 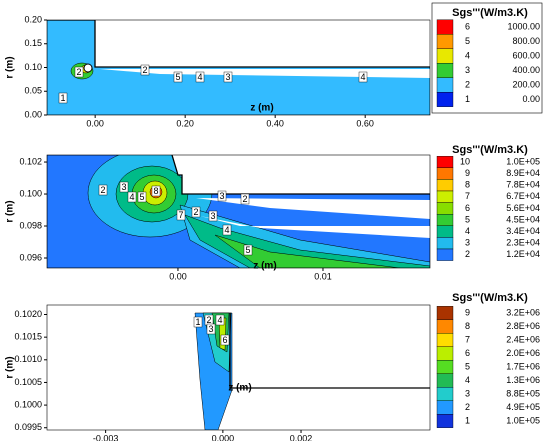 I want to click on contour-tag: 6, so click(x=224, y=340).